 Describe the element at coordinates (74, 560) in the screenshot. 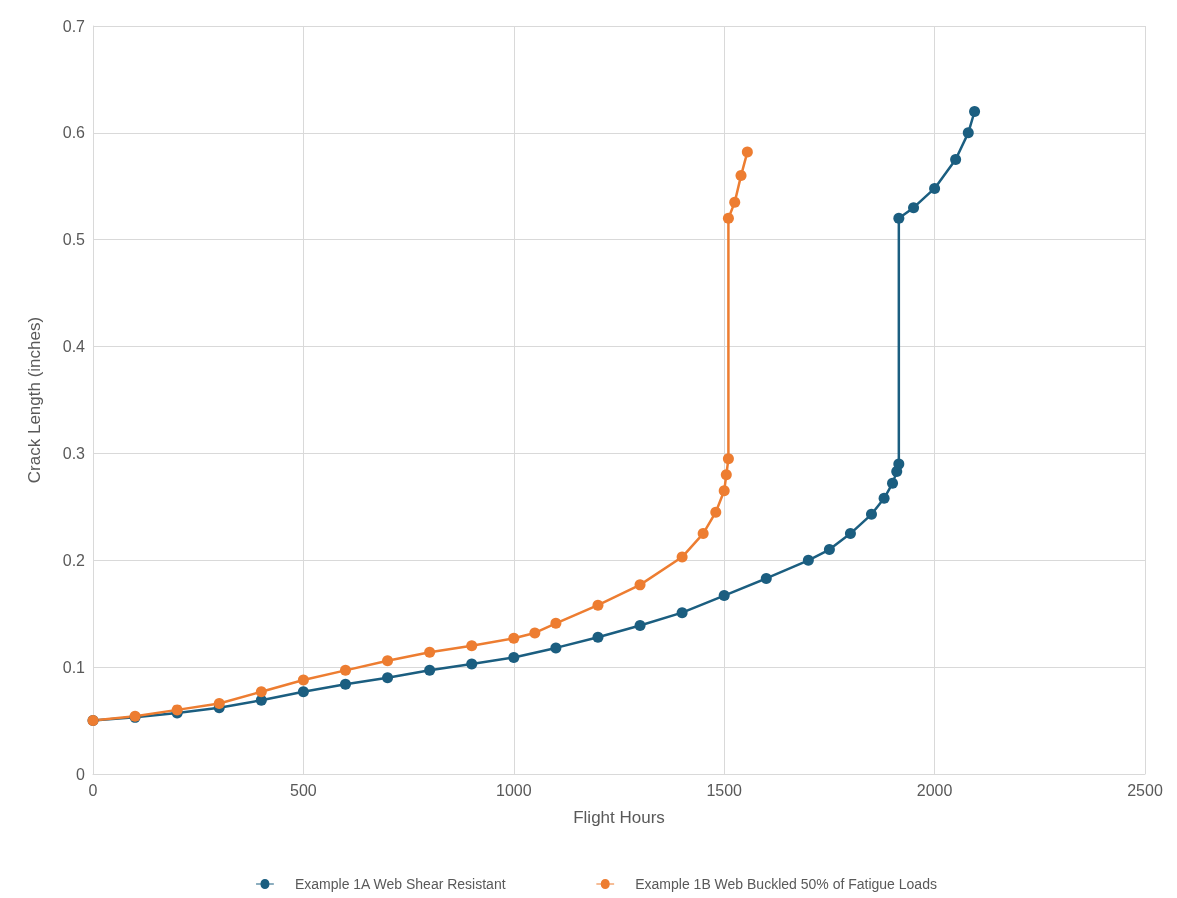

I see `y-tick-label: 0.2` at that location.